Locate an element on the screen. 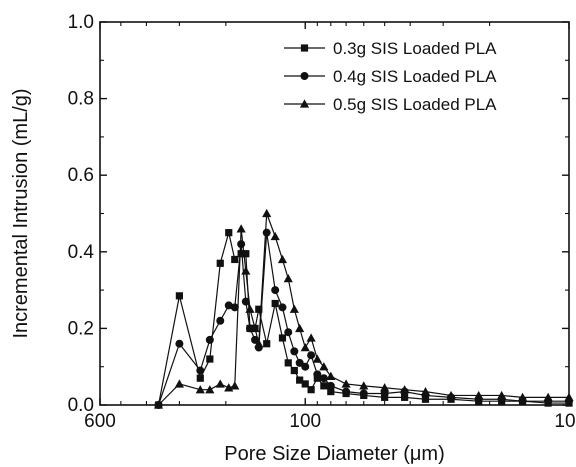 The width and height of the screenshot is (576, 467). y-tick-label: 0.4 is located at coordinates (81, 252).